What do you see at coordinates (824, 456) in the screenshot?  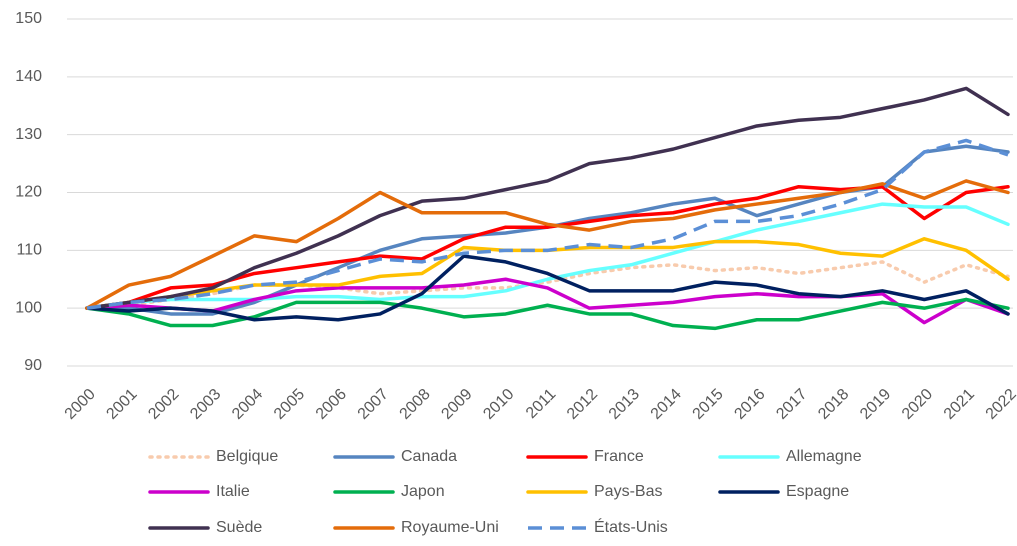 I see `legend-label: Allemagne` at bounding box center [824, 456].